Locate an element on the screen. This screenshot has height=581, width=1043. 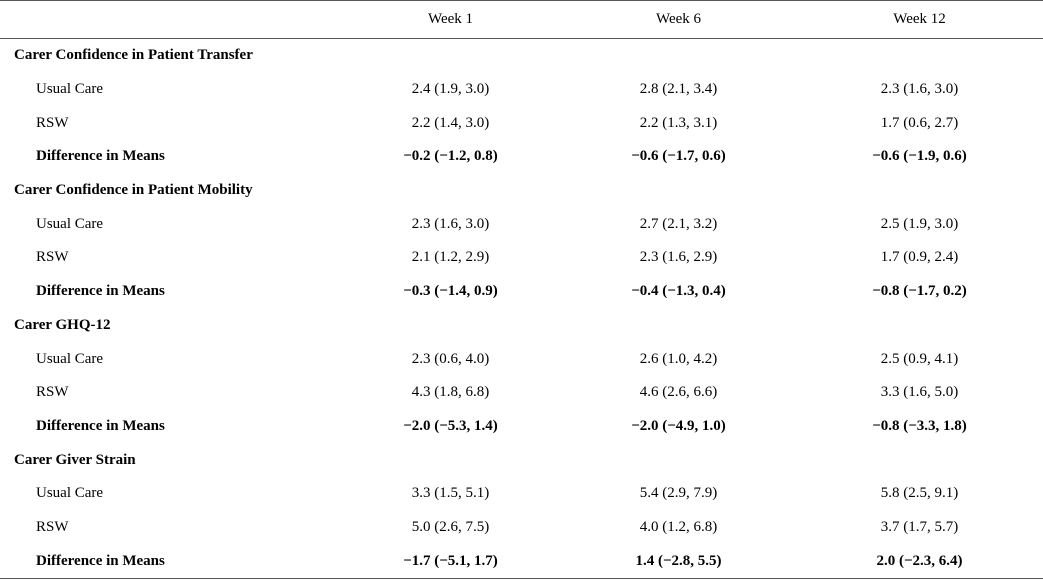
cell-week-12: 5.8 (2.5, 9.1) is located at coordinates (919, 493).